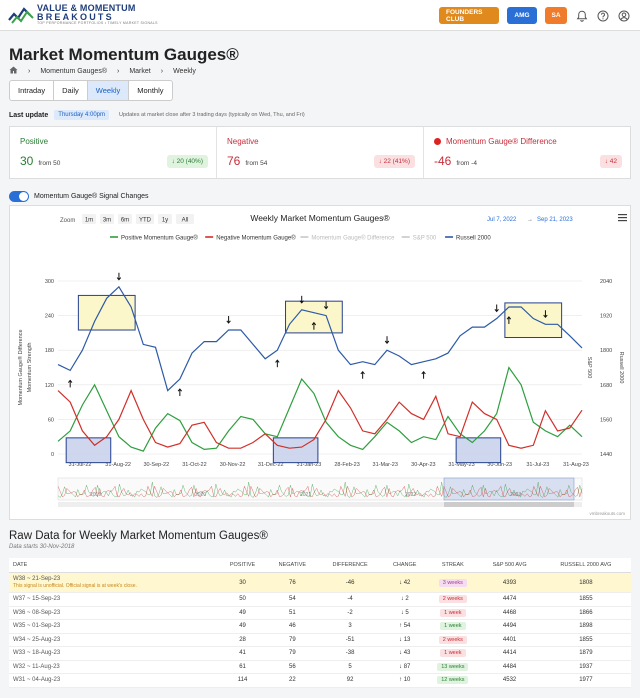 The height and width of the screenshot is (698, 640). What do you see at coordinates (95, 495) in the screenshot?
I see `navigator-year-label: 2019` at bounding box center [95, 495].